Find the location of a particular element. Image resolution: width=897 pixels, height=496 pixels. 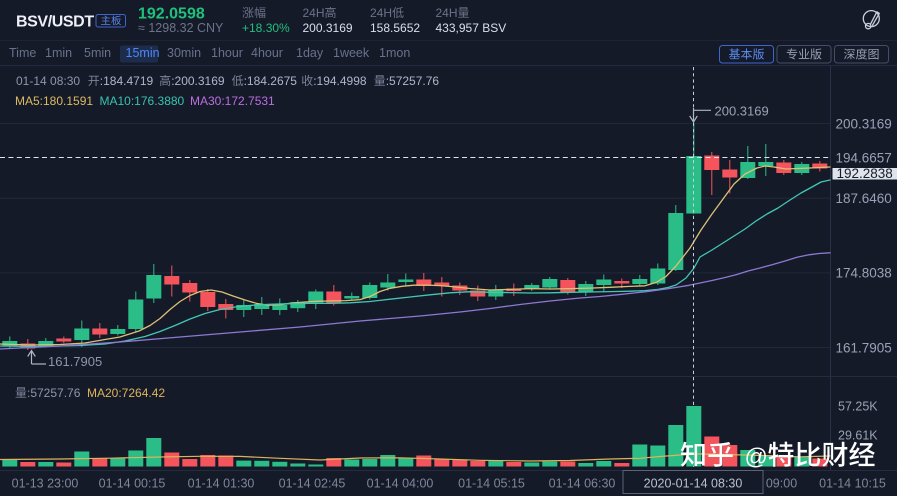

svg-text: :184.4719 is located at coordinates (127, 81).